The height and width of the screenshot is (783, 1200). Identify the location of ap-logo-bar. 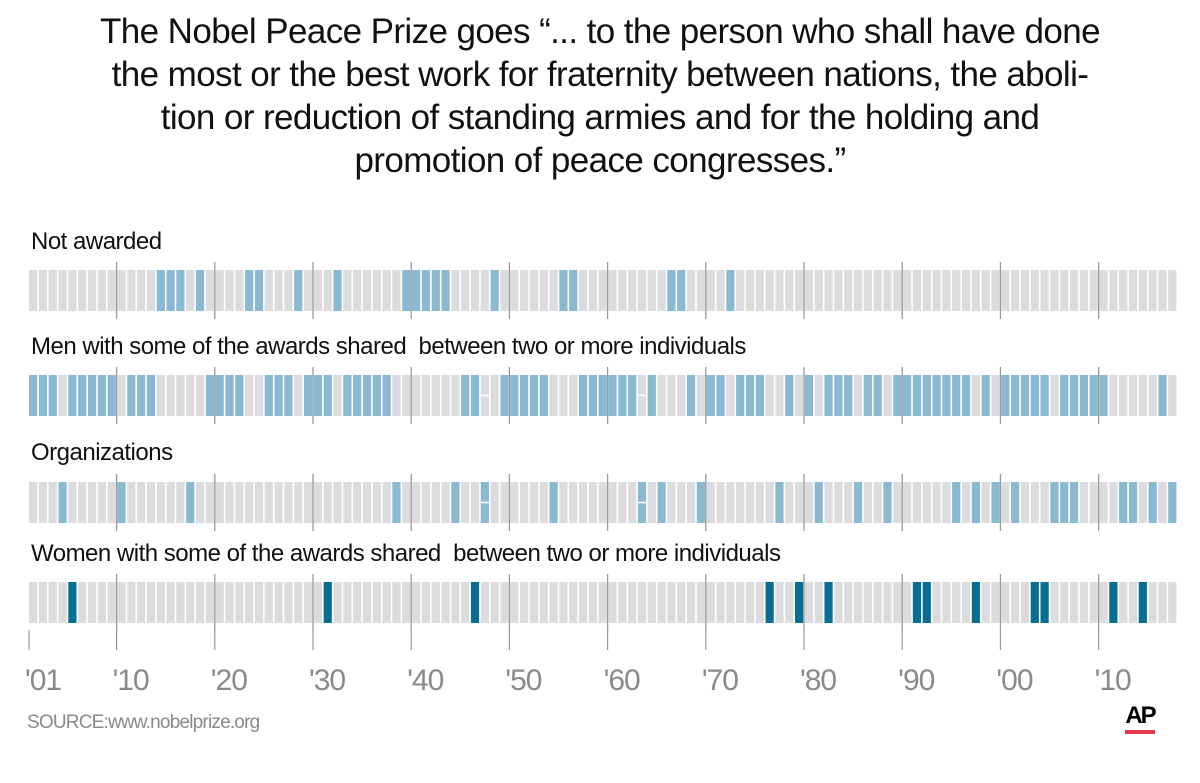
(1140, 732).